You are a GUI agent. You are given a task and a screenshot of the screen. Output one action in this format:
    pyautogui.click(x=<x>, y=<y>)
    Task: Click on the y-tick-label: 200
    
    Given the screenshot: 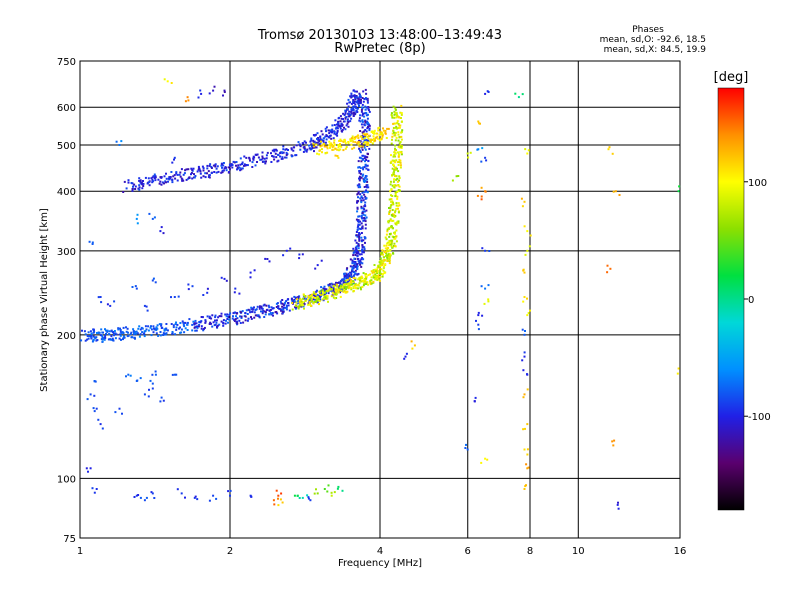 What is the action you would take?
    pyautogui.click(x=66, y=336)
    